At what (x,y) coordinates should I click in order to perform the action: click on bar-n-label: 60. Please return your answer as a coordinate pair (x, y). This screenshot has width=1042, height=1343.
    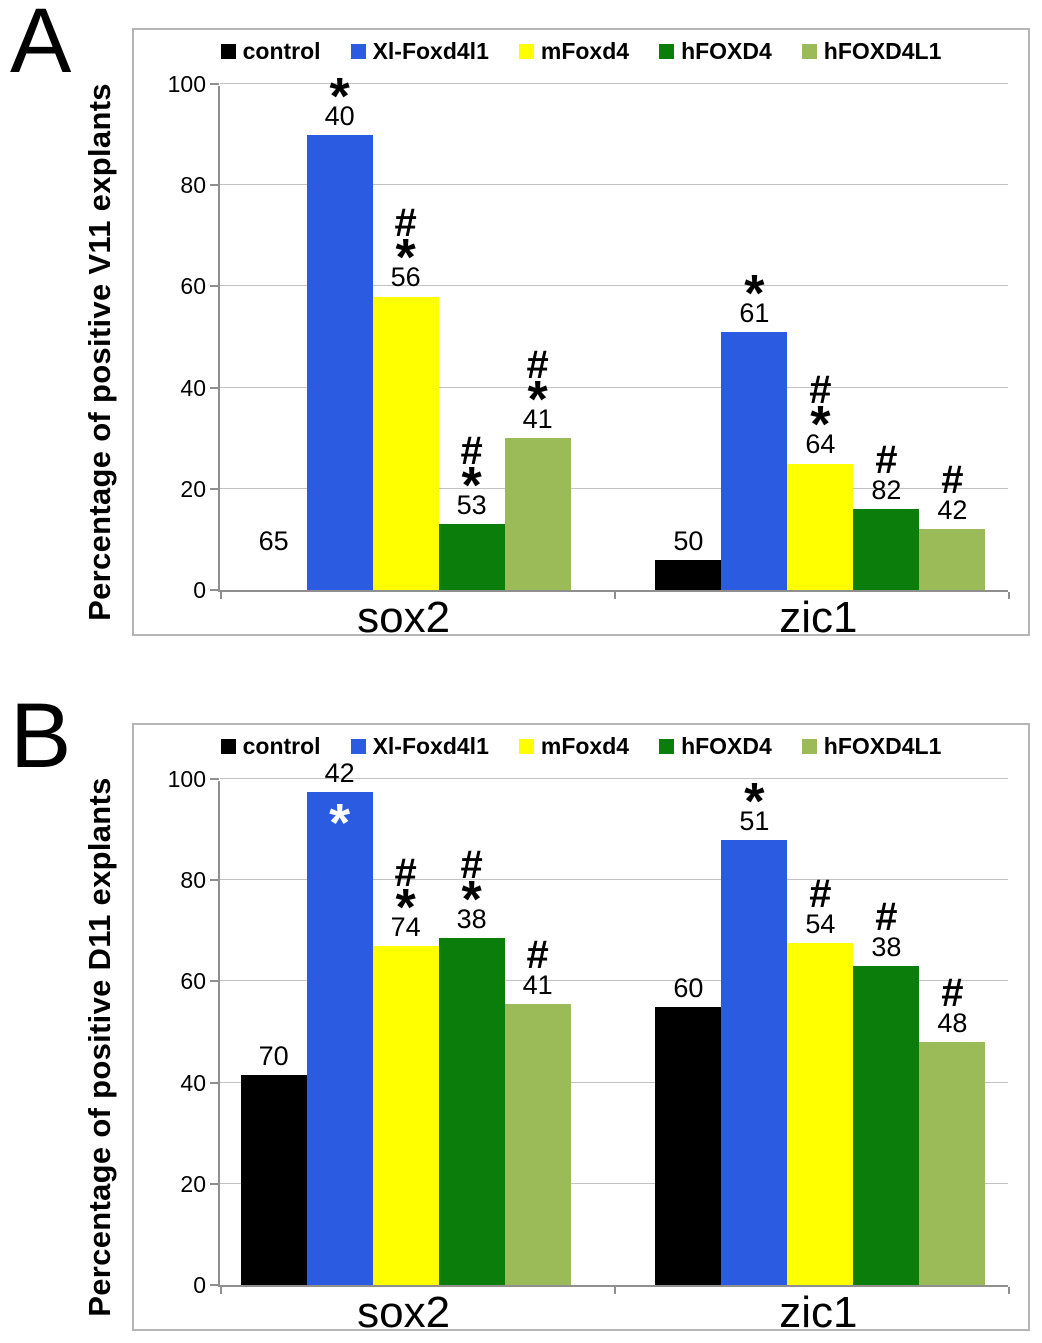
    Looking at the image, I should click on (688, 987).